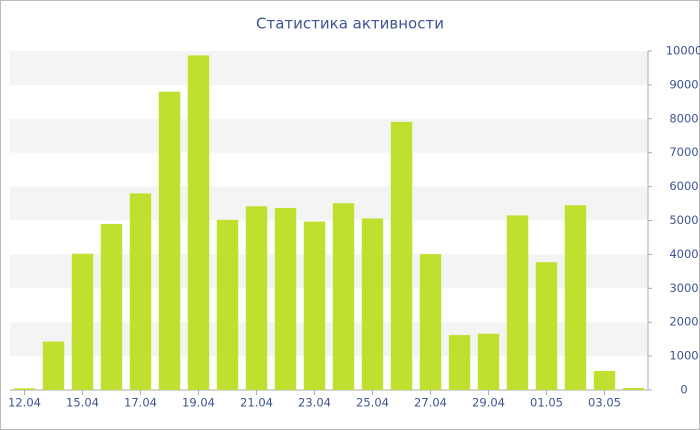 The height and width of the screenshot is (430, 700). I want to click on y-tick-label: 6000, so click(683, 186).